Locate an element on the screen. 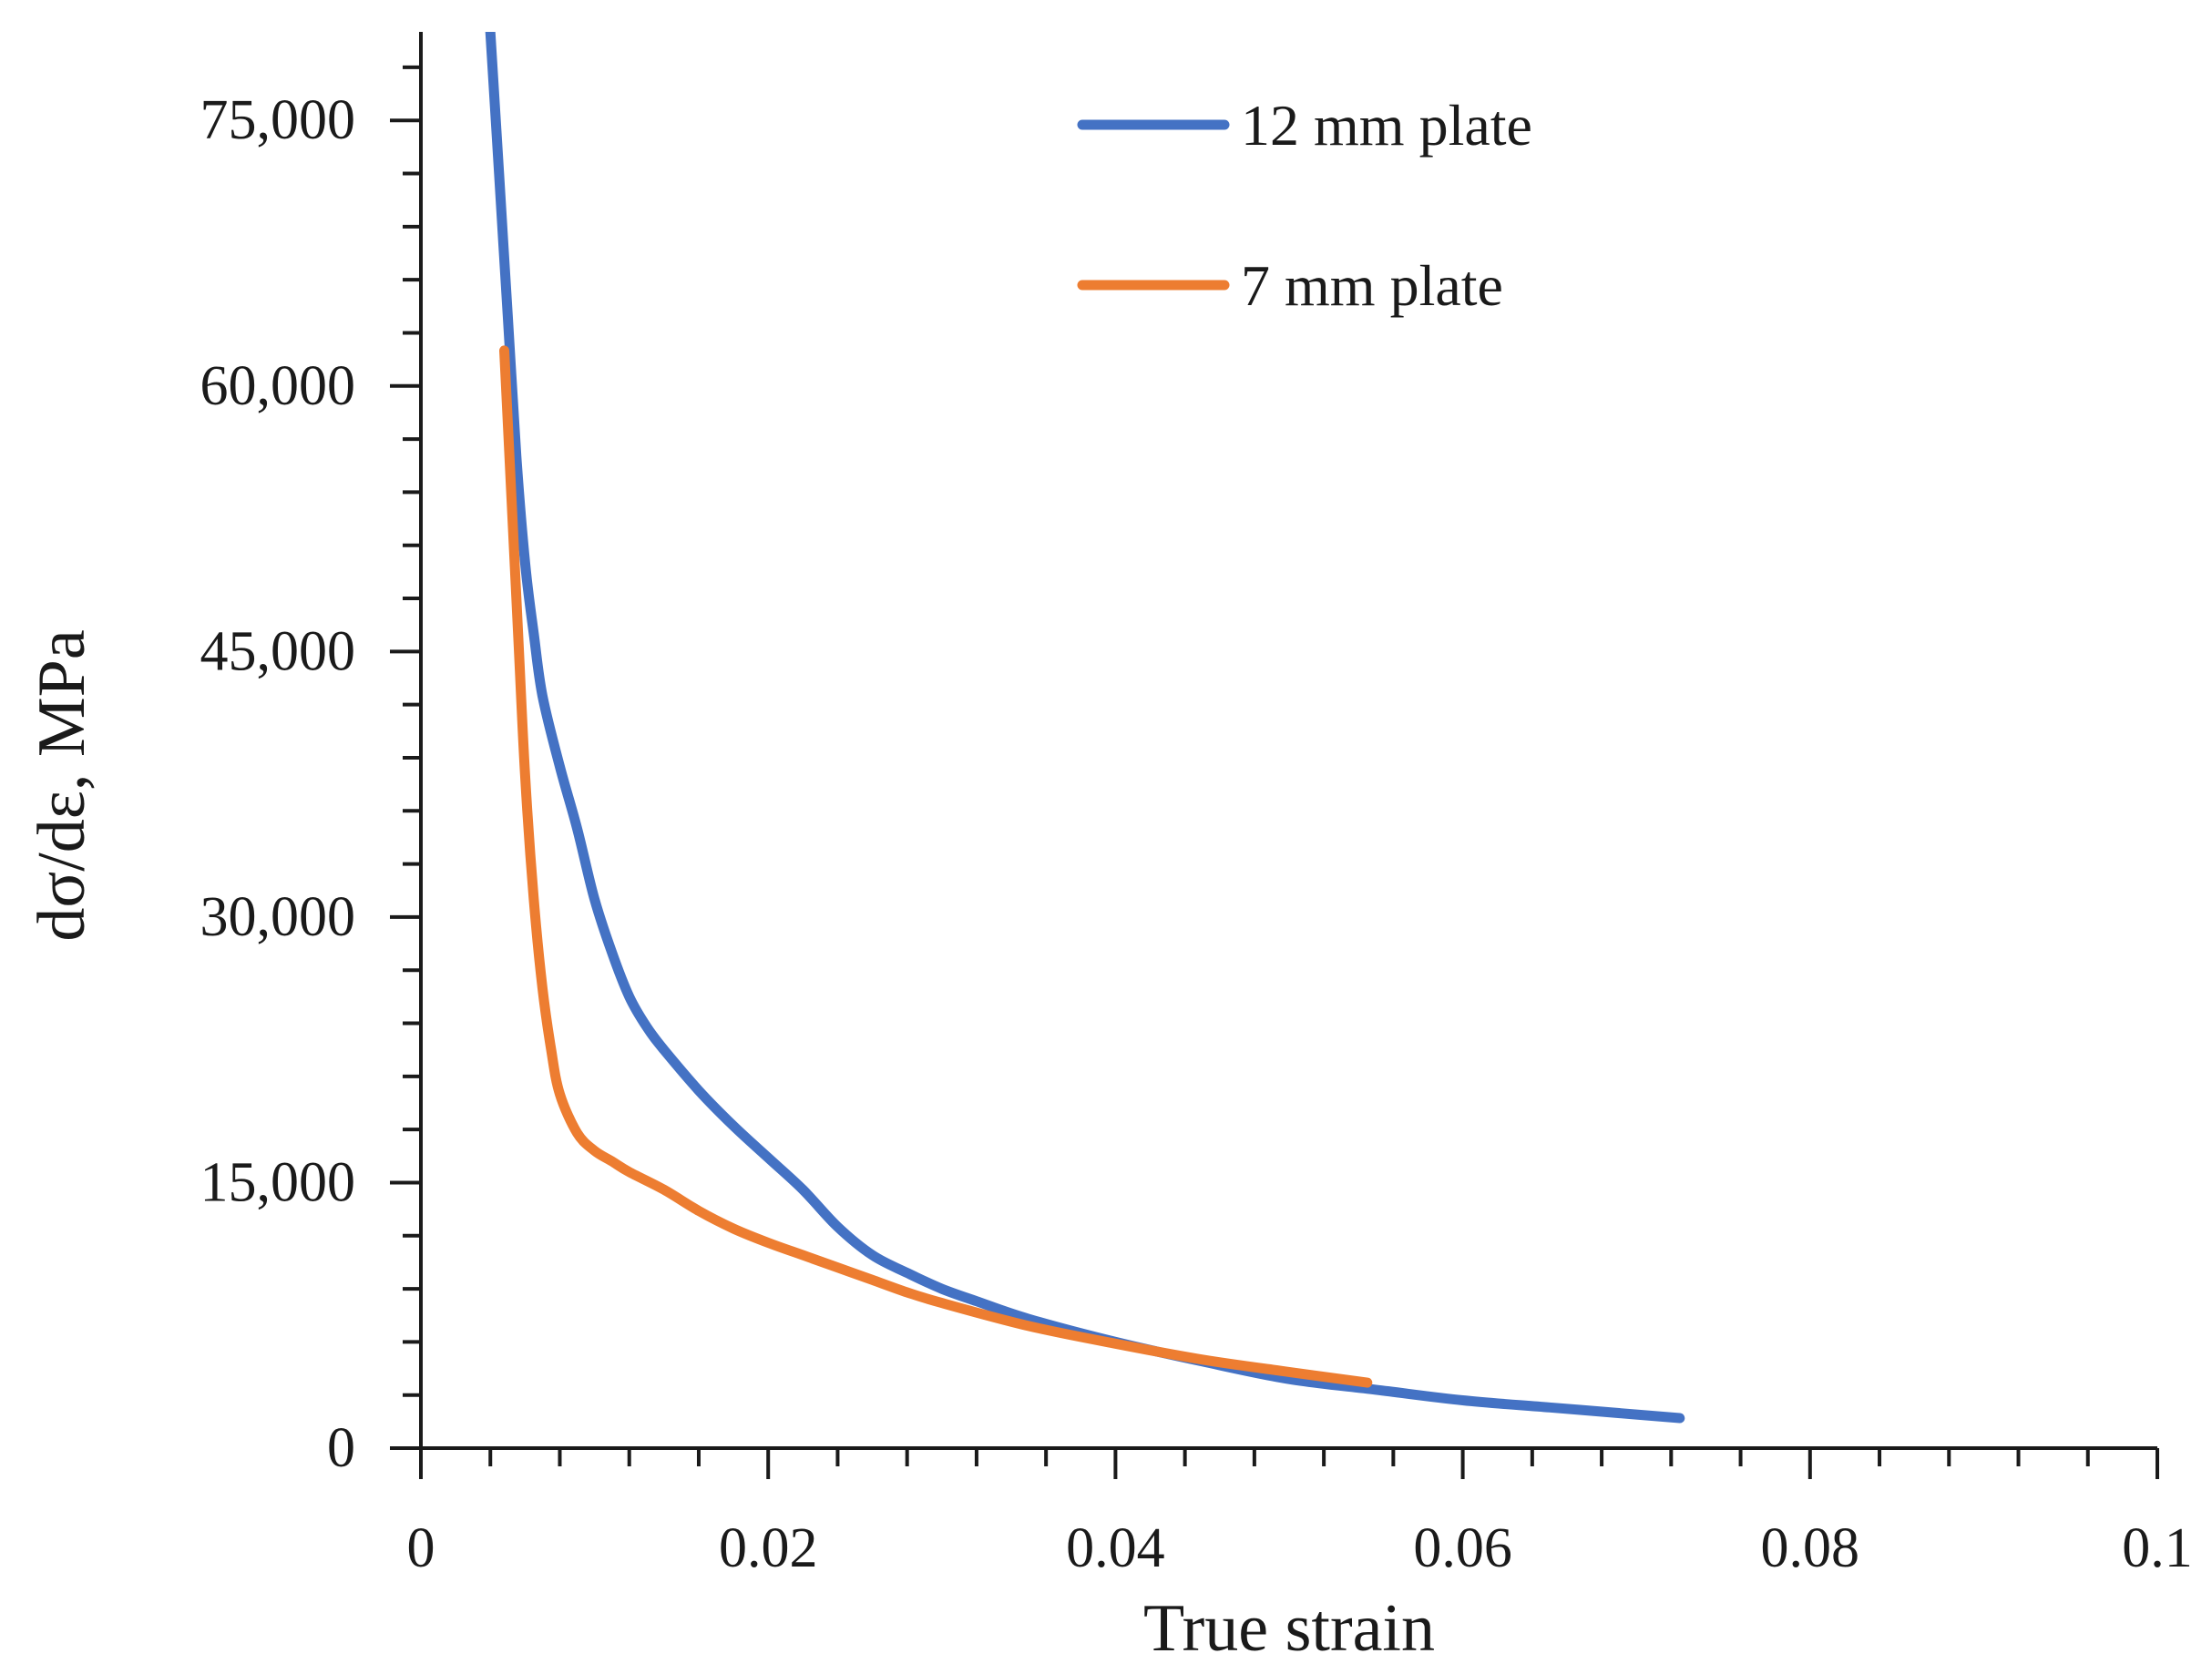  x-tick-label: 0.02 is located at coordinates (768, 1548).